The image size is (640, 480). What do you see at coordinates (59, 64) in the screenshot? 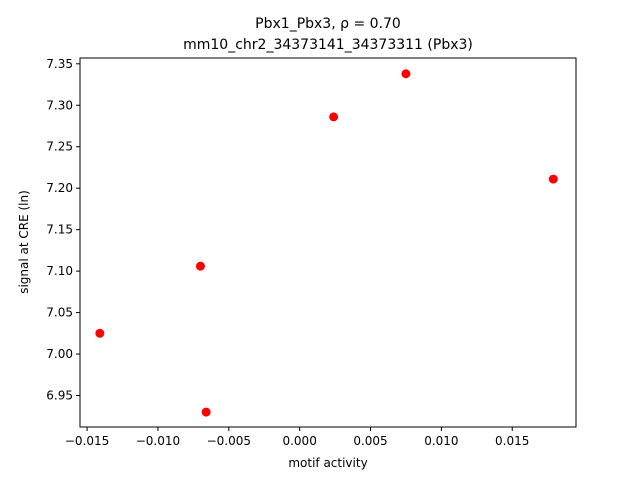
I see `y-tick-label: 7.35` at bounding box center [59, 64].